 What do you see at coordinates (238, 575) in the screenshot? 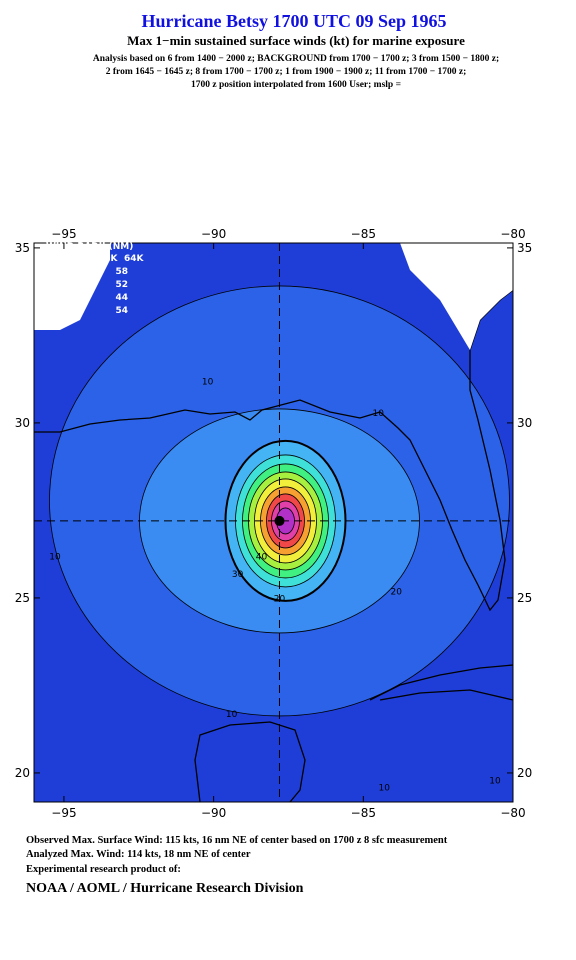
I see `contour-label: 30` at bounding box center [238, 575].